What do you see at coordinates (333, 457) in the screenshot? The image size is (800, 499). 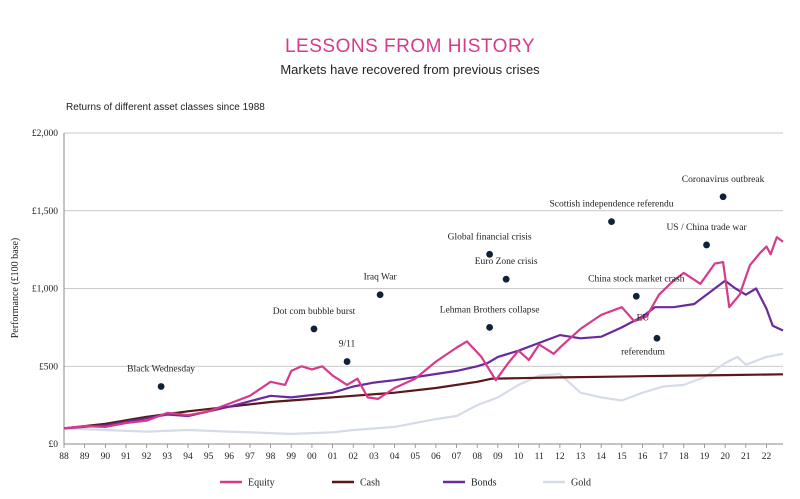 I see `x-tick-label: 01` at bounding box center [333, 457].